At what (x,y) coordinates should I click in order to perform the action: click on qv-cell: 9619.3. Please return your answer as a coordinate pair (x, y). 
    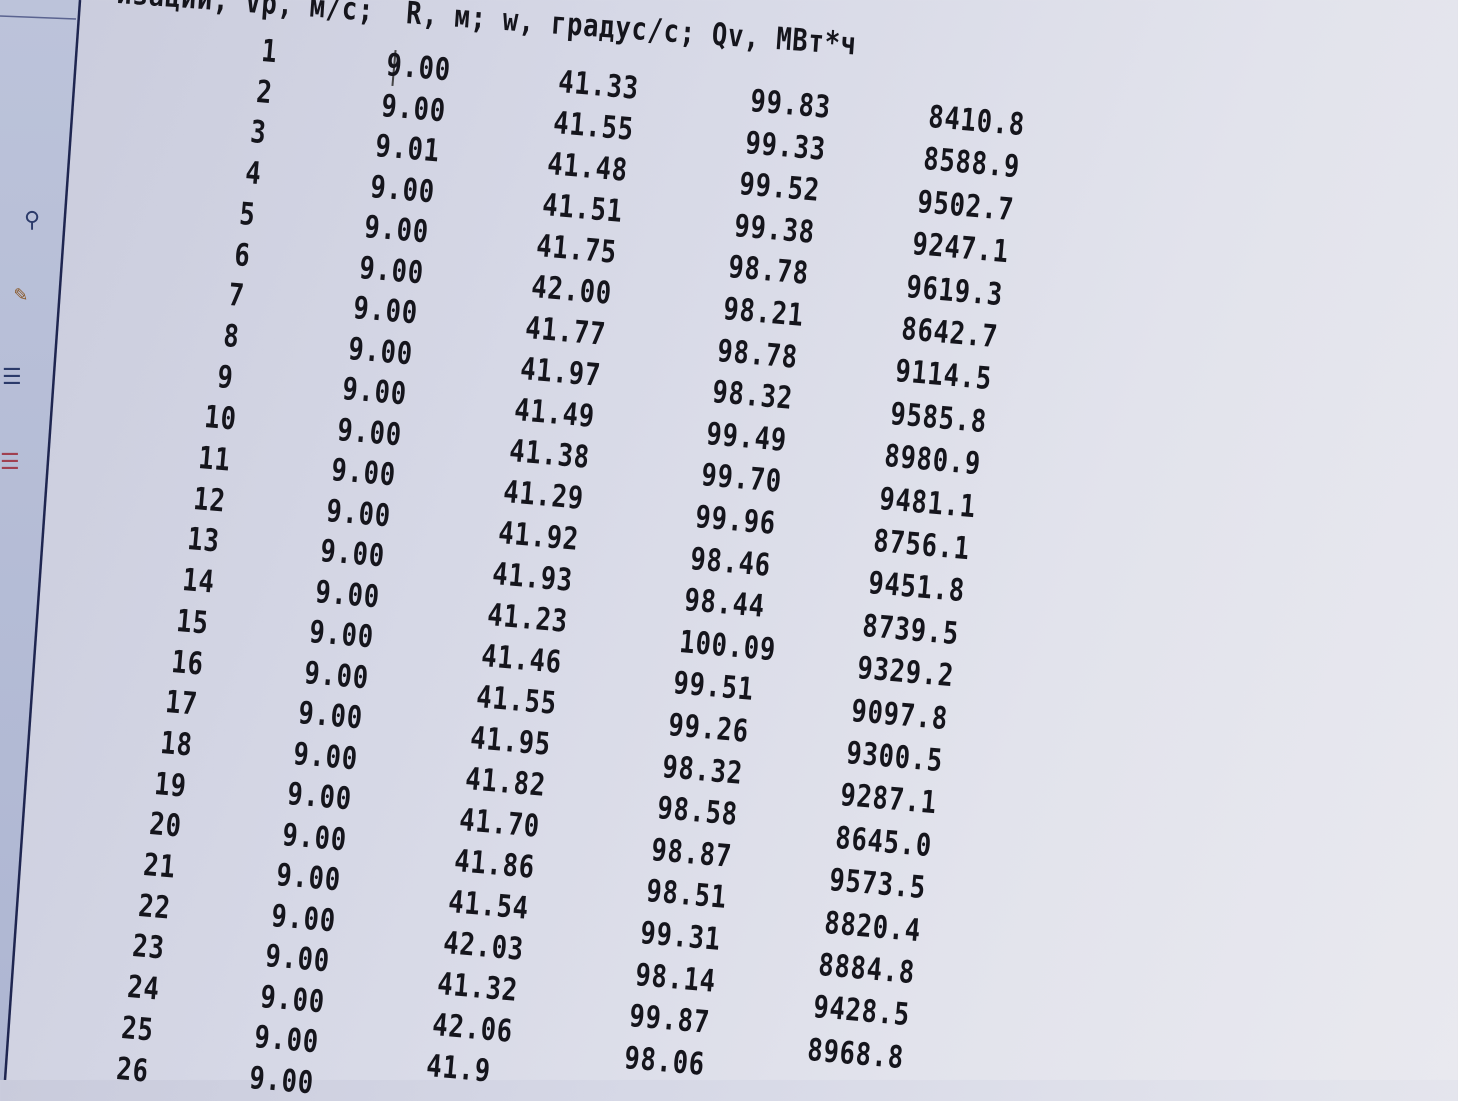
    Looking at the image, I should click on (954, 290).